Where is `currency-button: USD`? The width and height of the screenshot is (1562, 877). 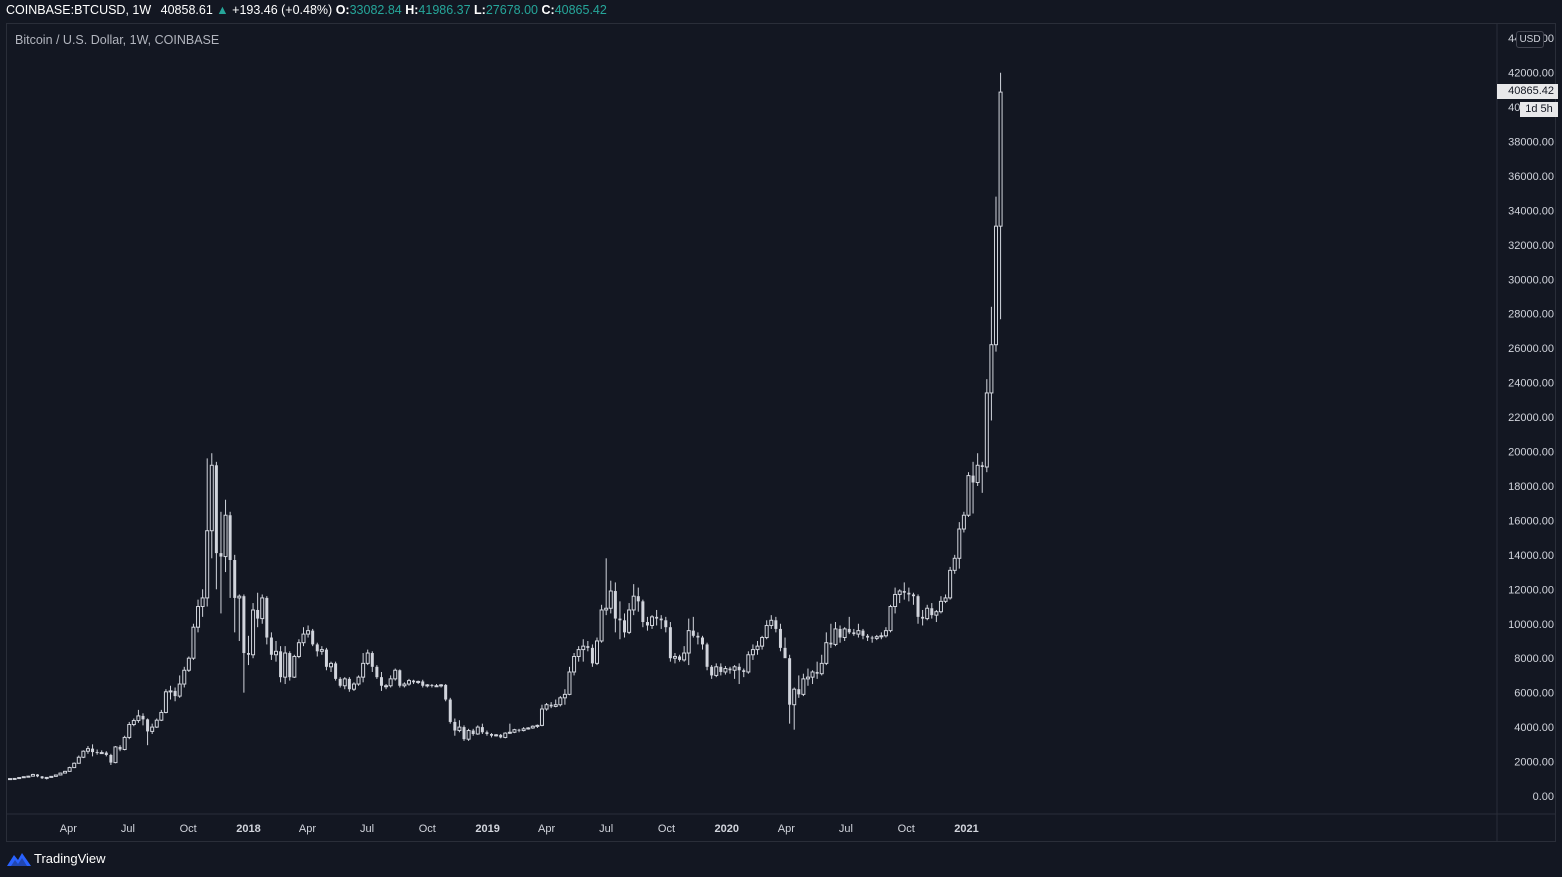
currency-button: USD is located at coordinates (1530, 39).